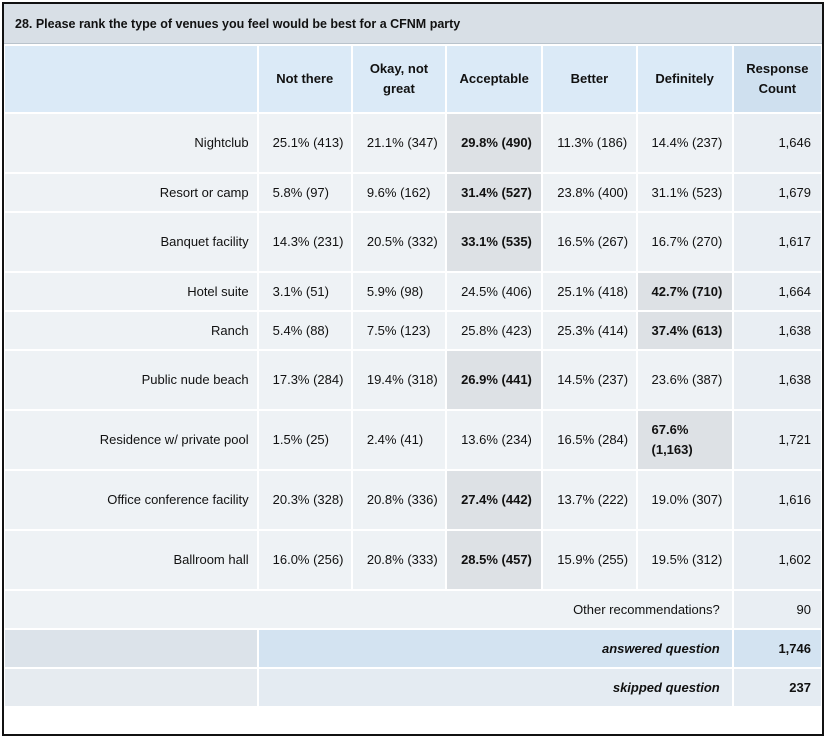 This screenshot has width=830, height=738. I want to click on skipped-question-label: skipped question, so click(495, 687).